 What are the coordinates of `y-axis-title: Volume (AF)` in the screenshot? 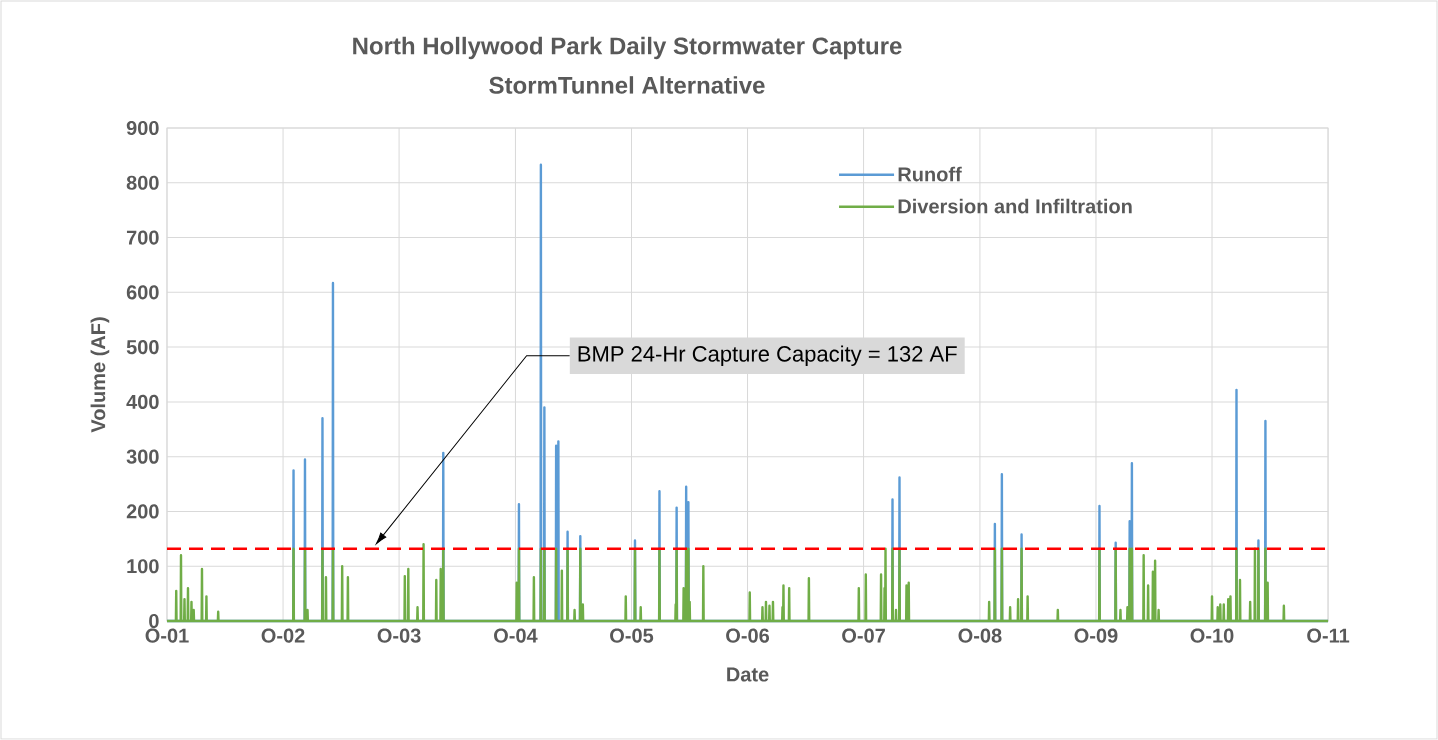 It's located at (100, 375).